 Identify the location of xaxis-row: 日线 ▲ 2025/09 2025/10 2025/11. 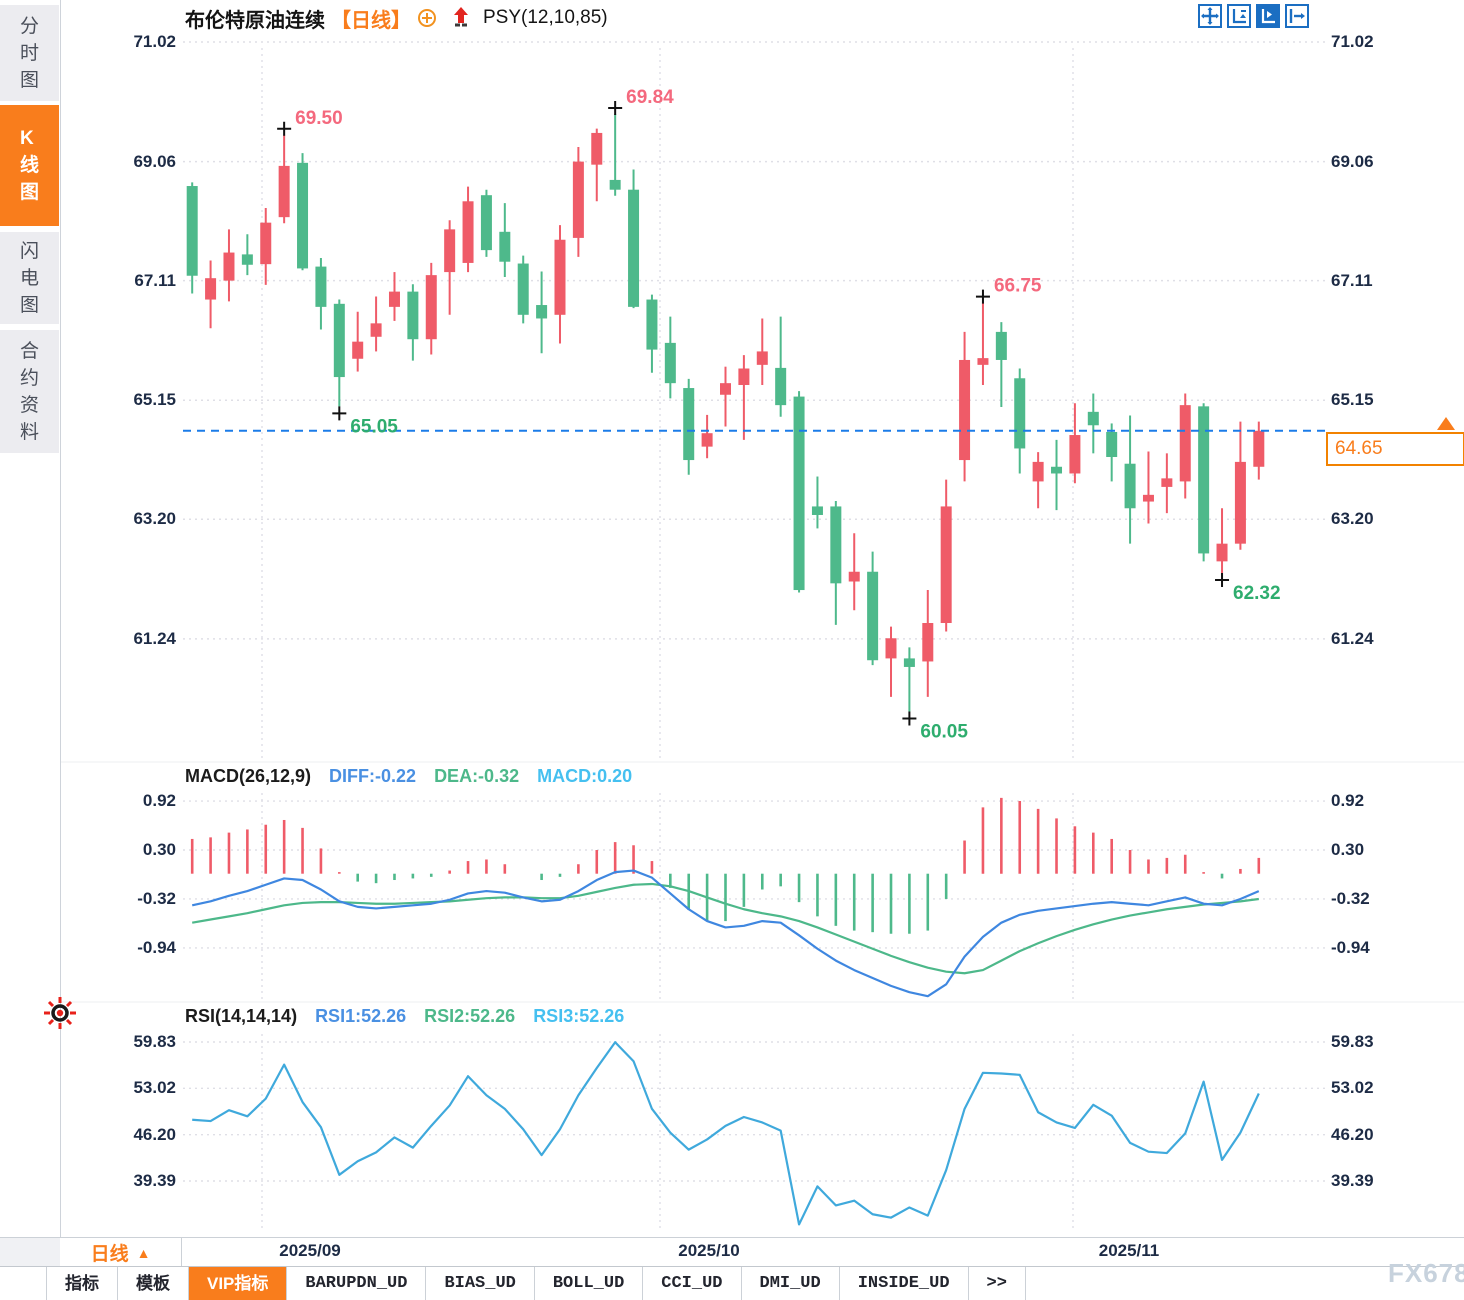
(732, 1252).